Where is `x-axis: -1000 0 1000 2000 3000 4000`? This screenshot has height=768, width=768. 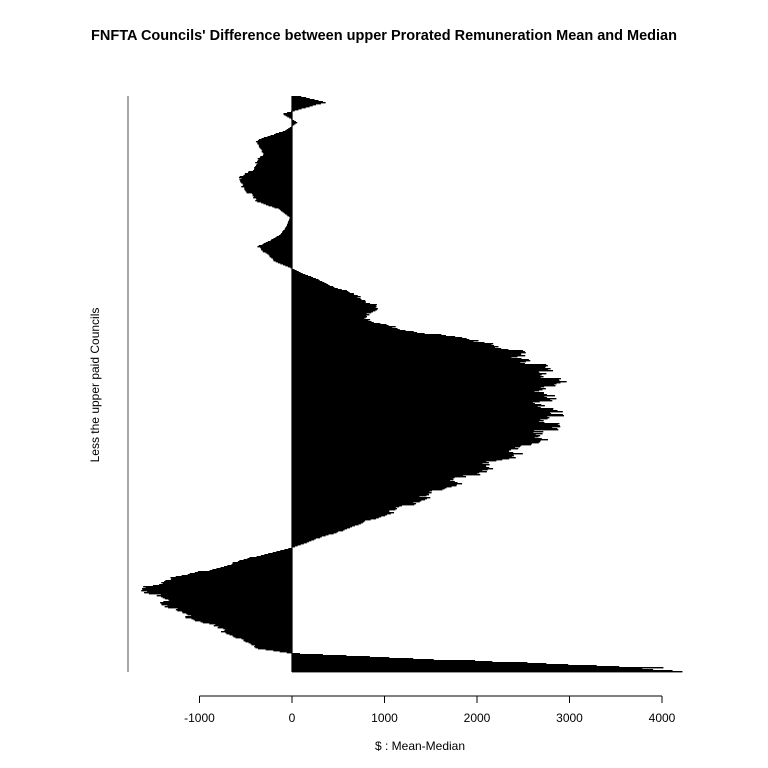
x-axis: -1000 0 1000 2000 3000 4000 is located at coordinates (430, 710).